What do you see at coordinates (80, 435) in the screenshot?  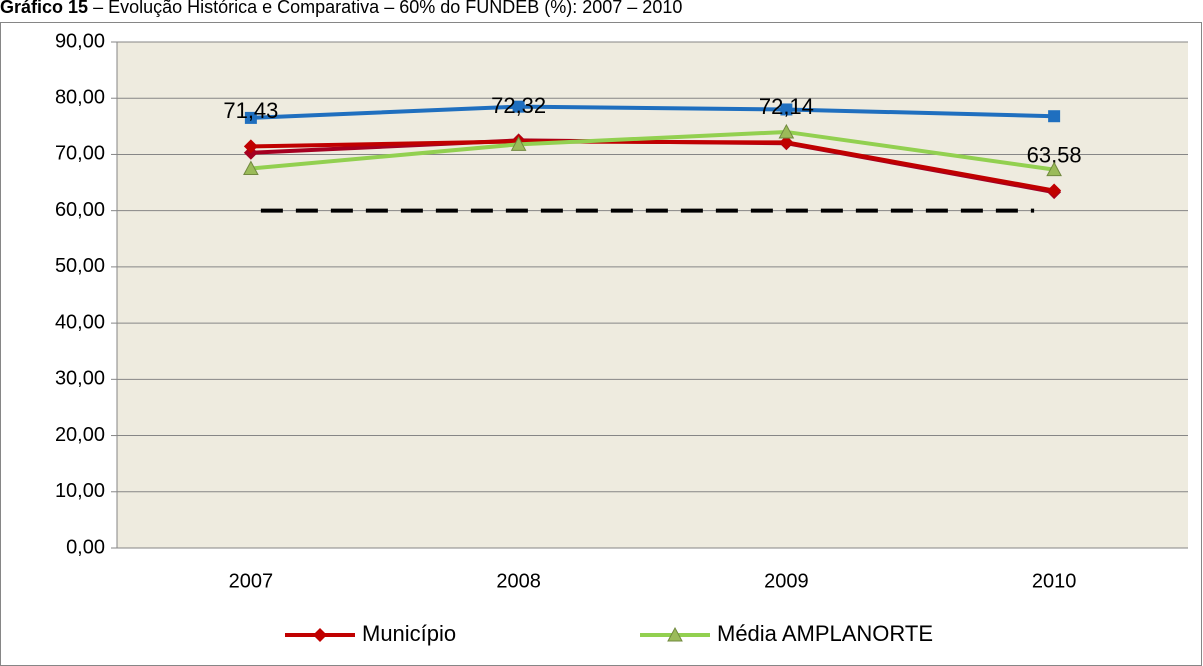 I see `y-tick-label: 20,00` at bounding box center [80, 435].